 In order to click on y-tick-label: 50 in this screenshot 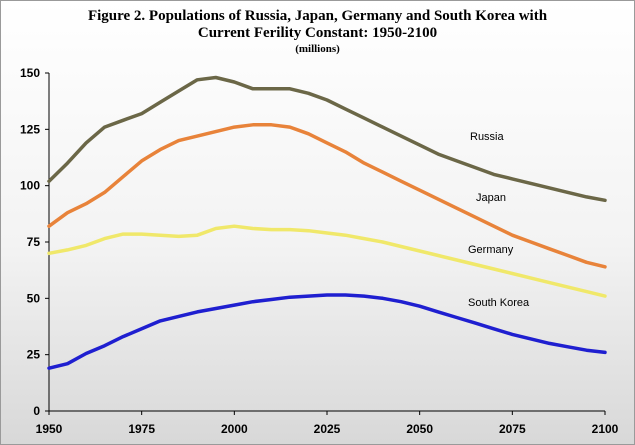, I will do `click(34, 298)`.